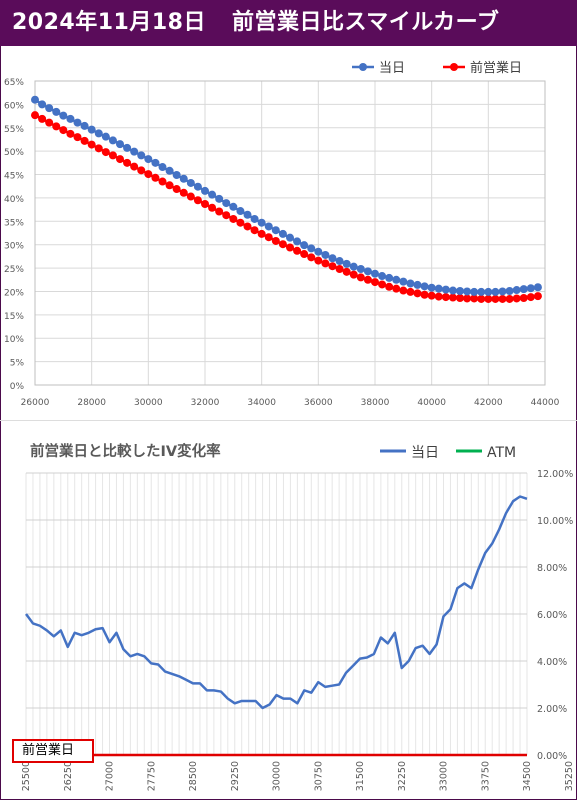 The height and width of the screenshot is (800, 577). What do you see at coordinates (363, 67) in the screenshot?
I see `legend-marker` at bounding box center [363, 67].